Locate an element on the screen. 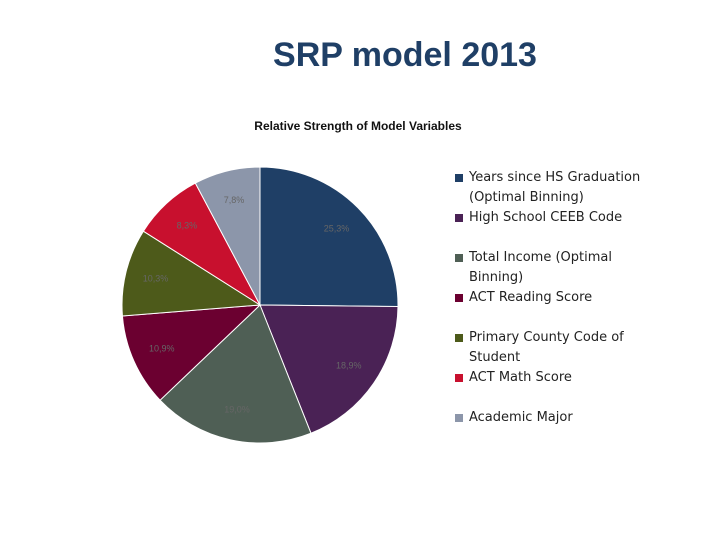  data-label: 18,9% is located at coordinates (349, 365).